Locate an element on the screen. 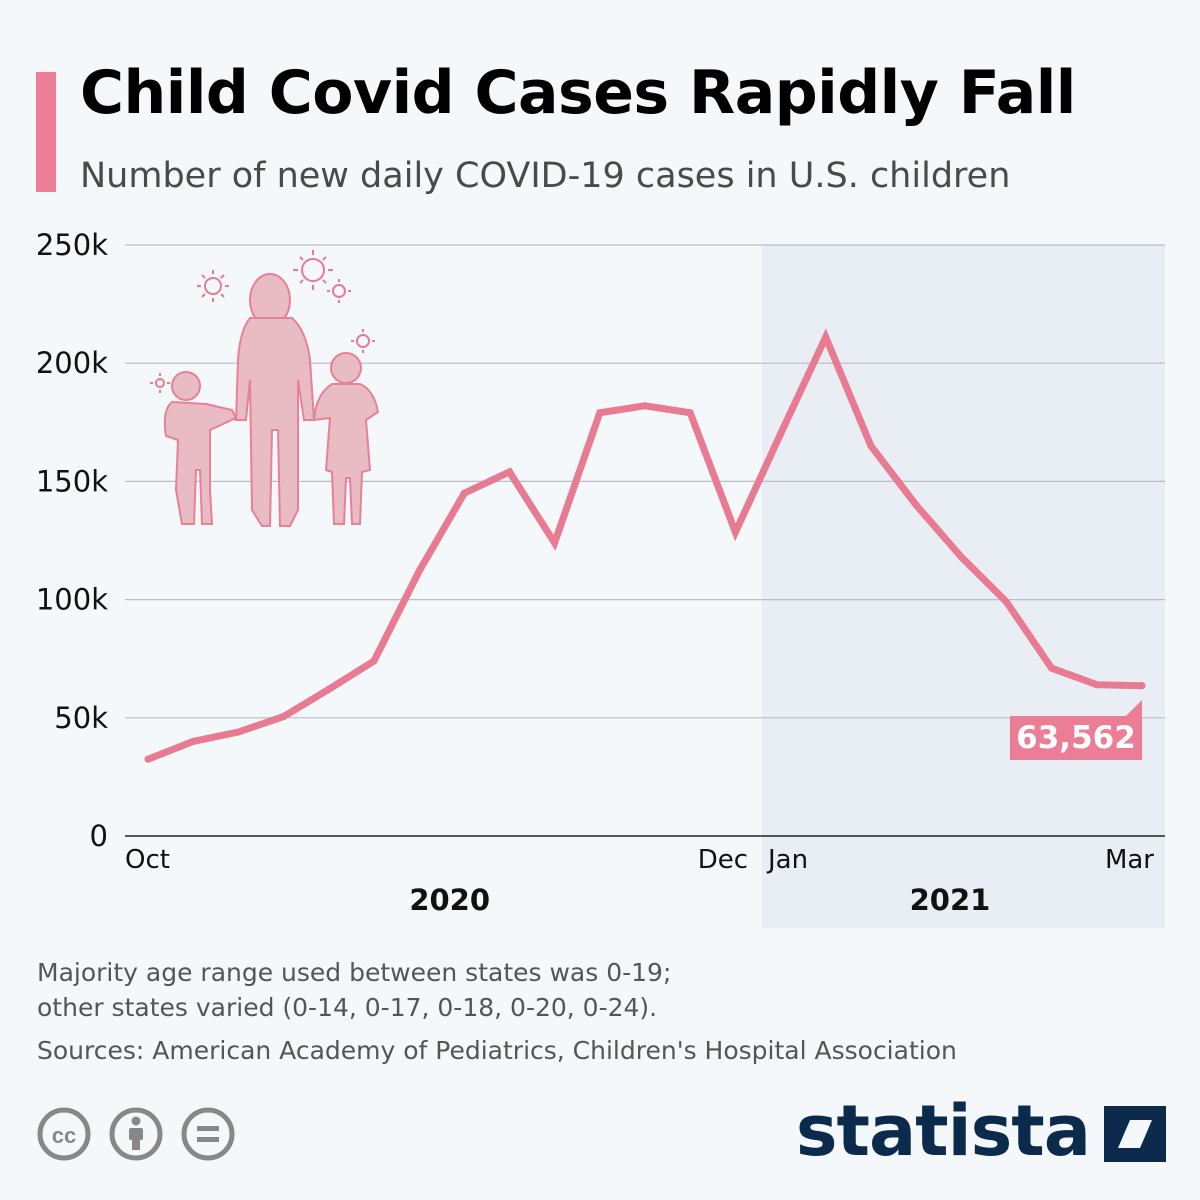 The image size is (1200, 1200). svg-text: cc is located at coordinates (64, 1135).